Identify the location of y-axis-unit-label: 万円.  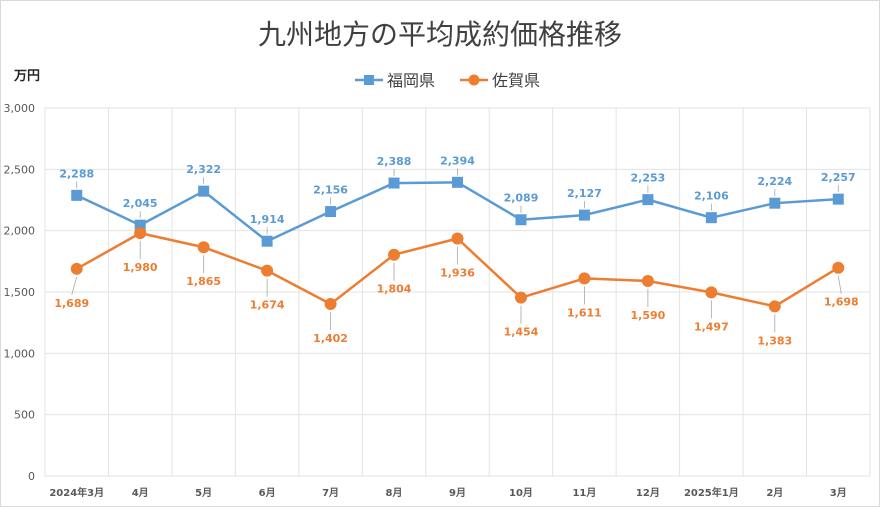
(26, 76).